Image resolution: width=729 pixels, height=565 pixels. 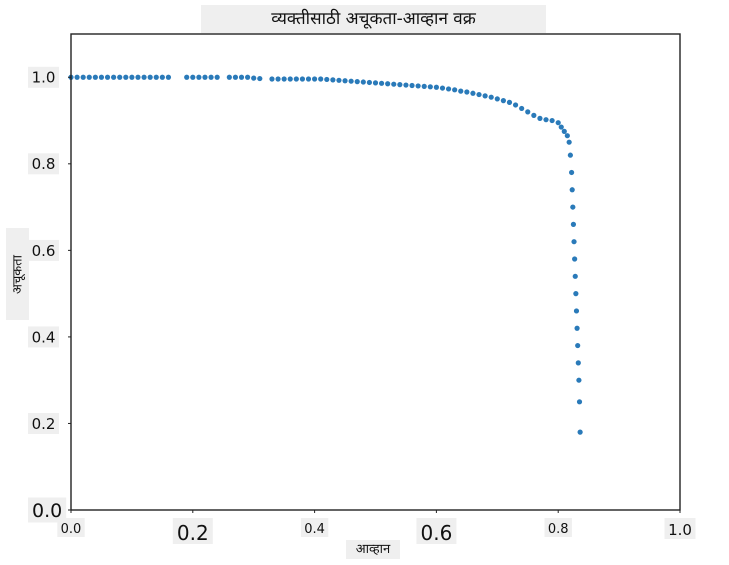 I want to click on ylabel-background, so click(x=17, y=274).